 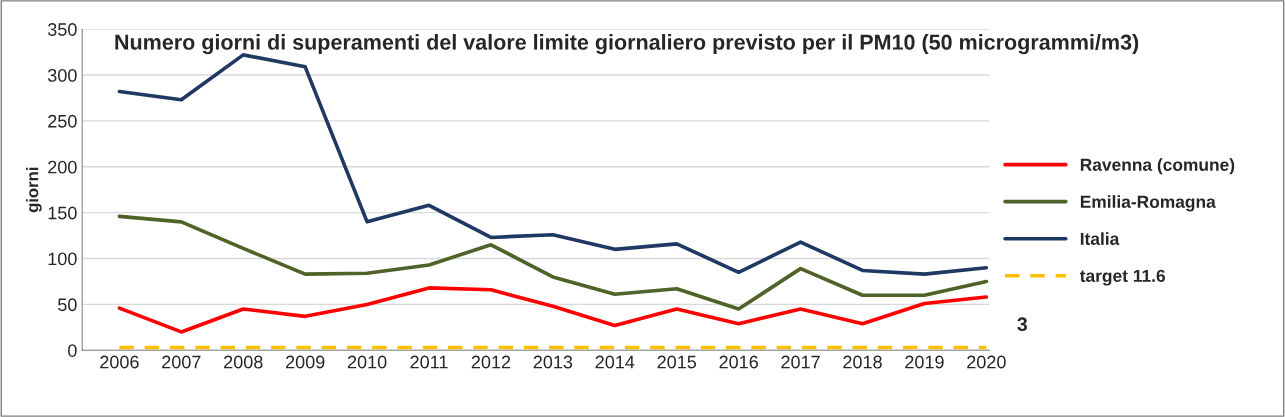 I want to click on y-tick-label: 350, so click(x=62, y=29).